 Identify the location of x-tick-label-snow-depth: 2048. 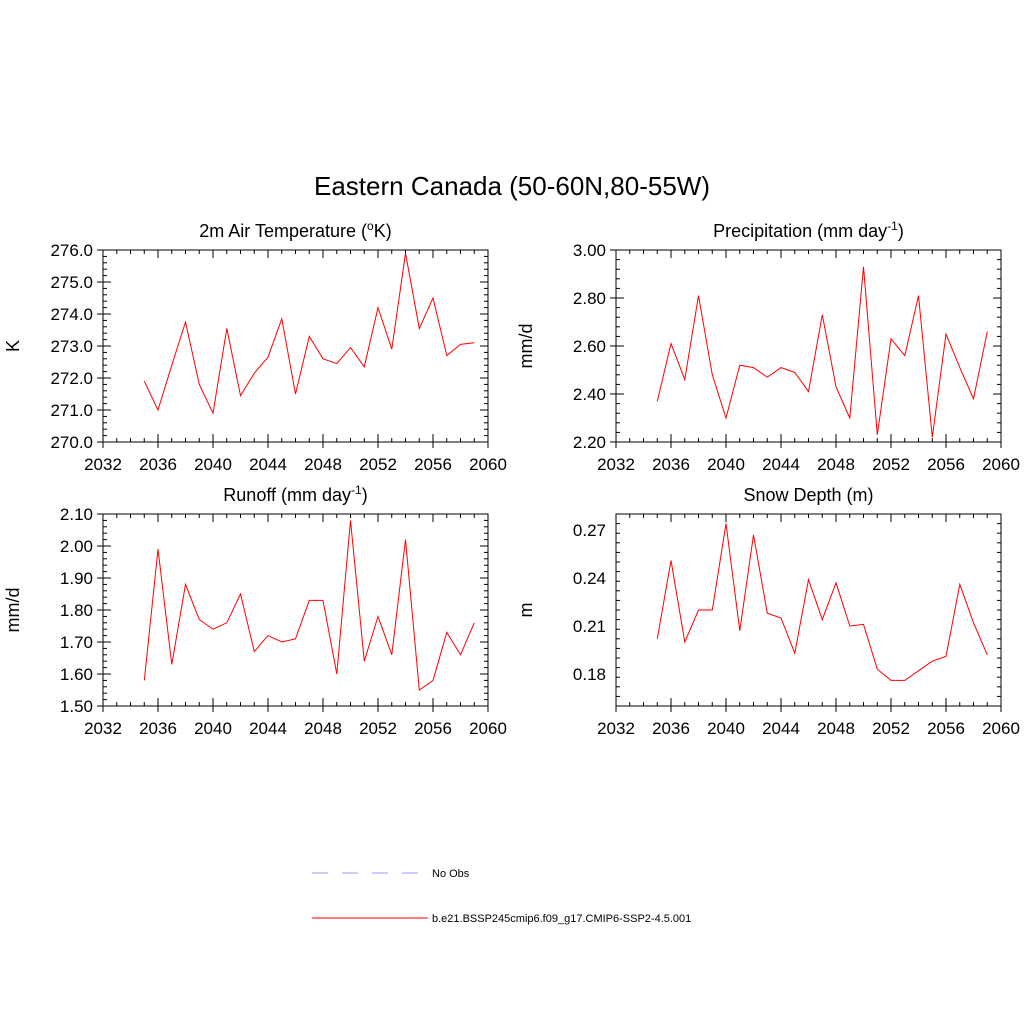
(836, 728).